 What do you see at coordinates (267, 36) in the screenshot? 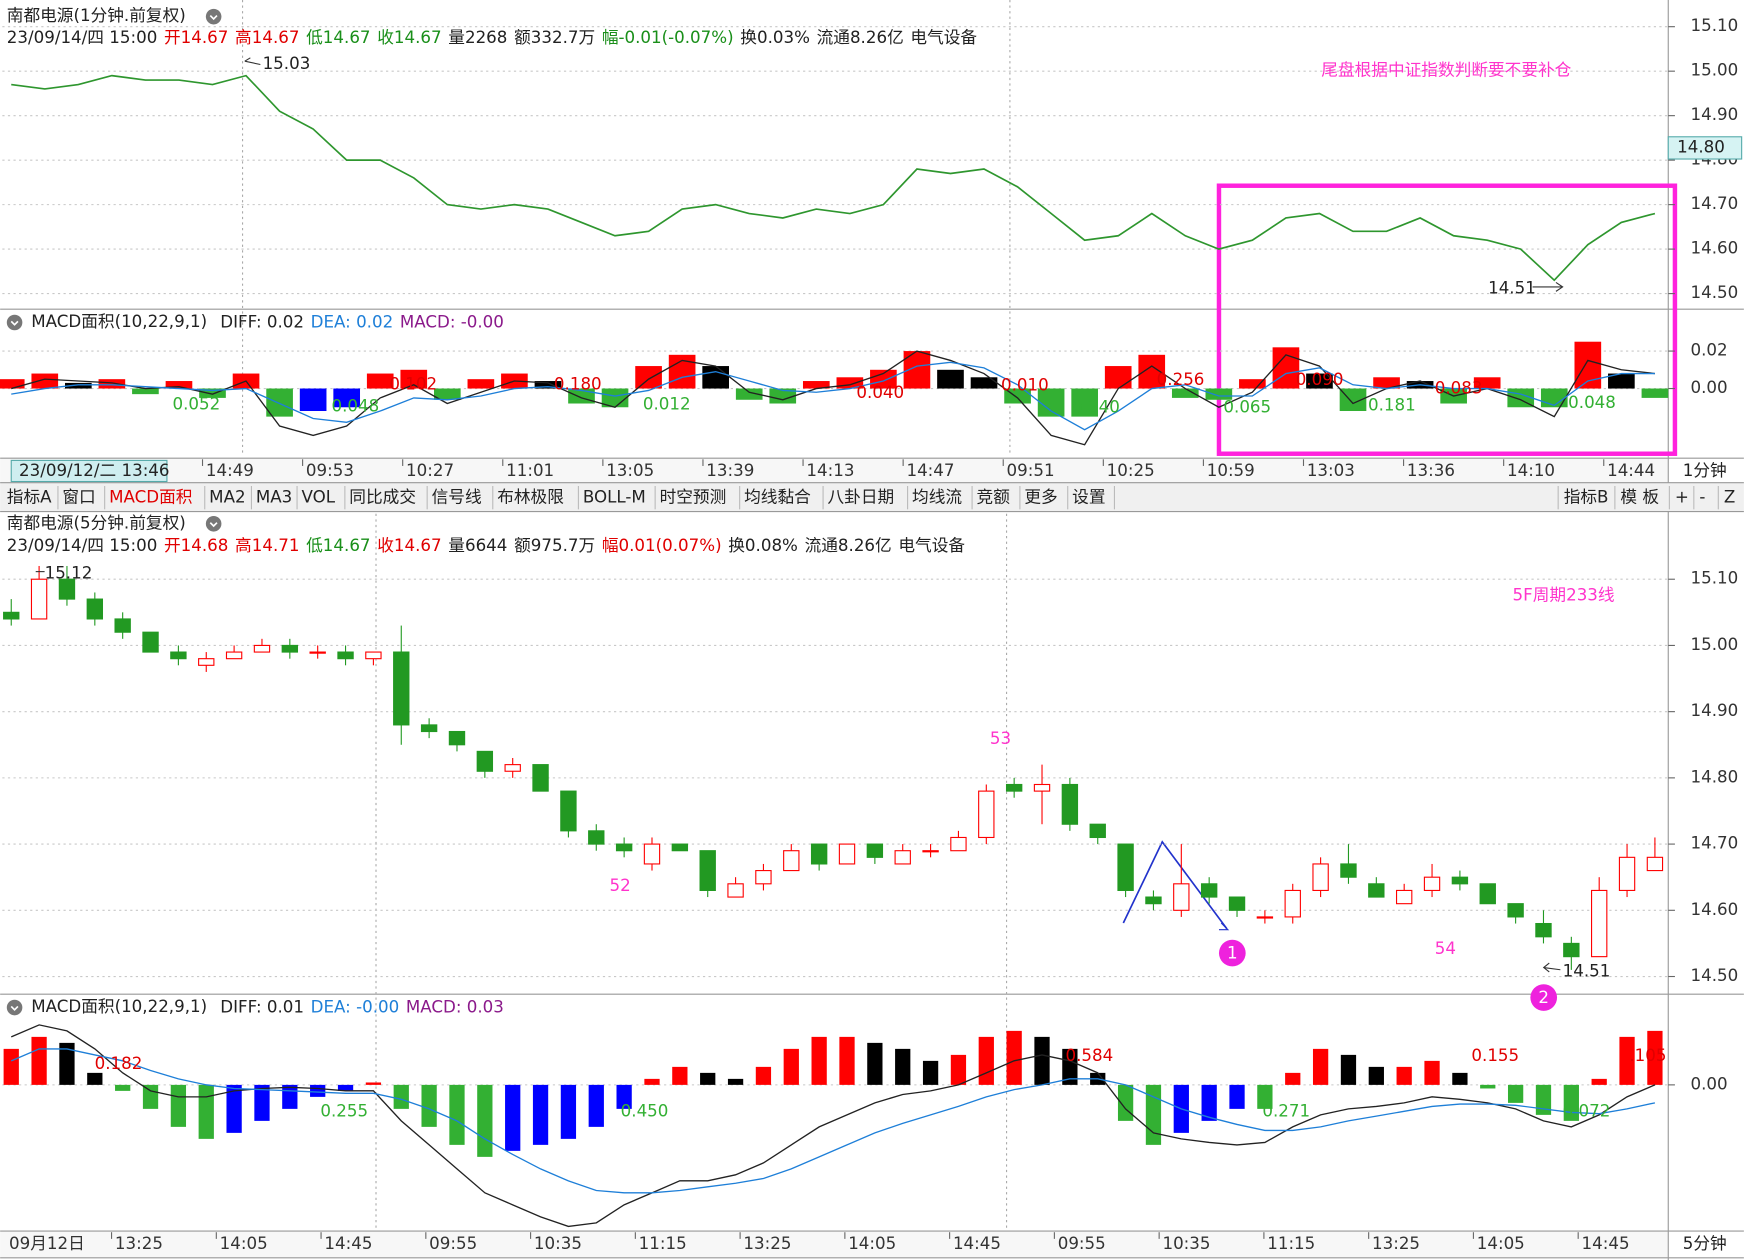
I see `info-item: 高14.67` at bounding box center [267, 36].